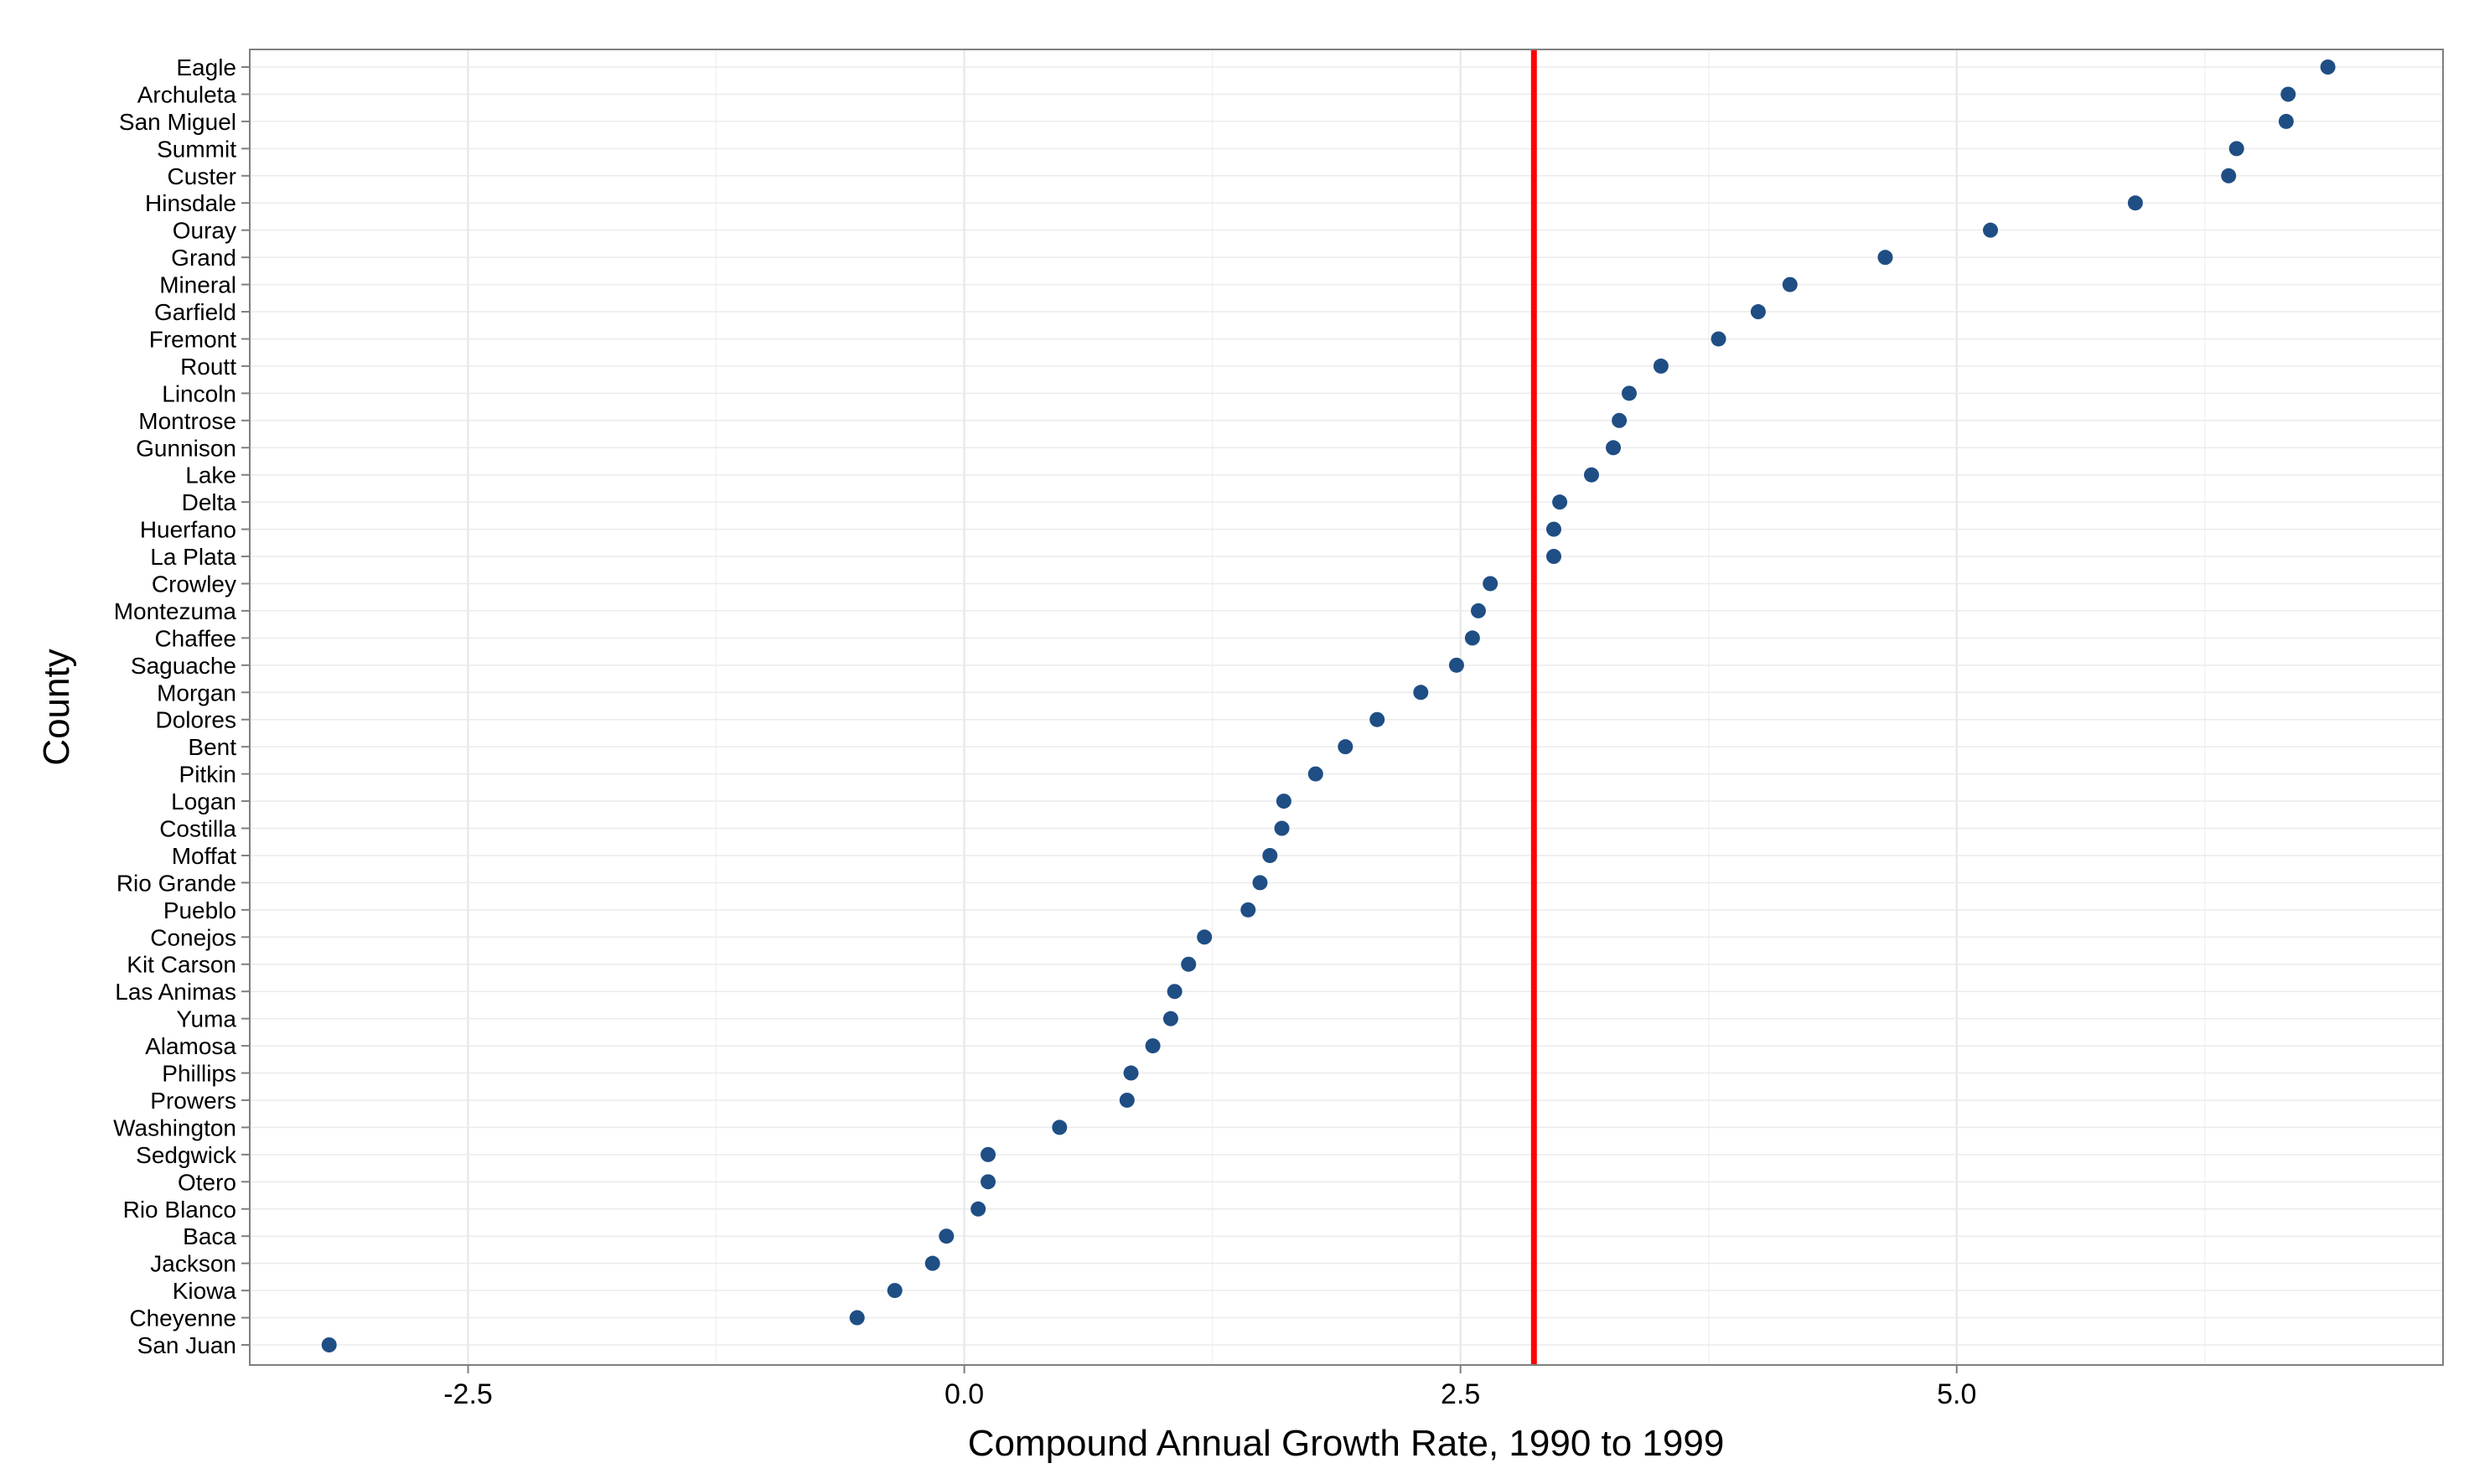  Describe the element at coordinates (196, 693) in the screenshot. I see `y-tick-label: Morgan` at that location.